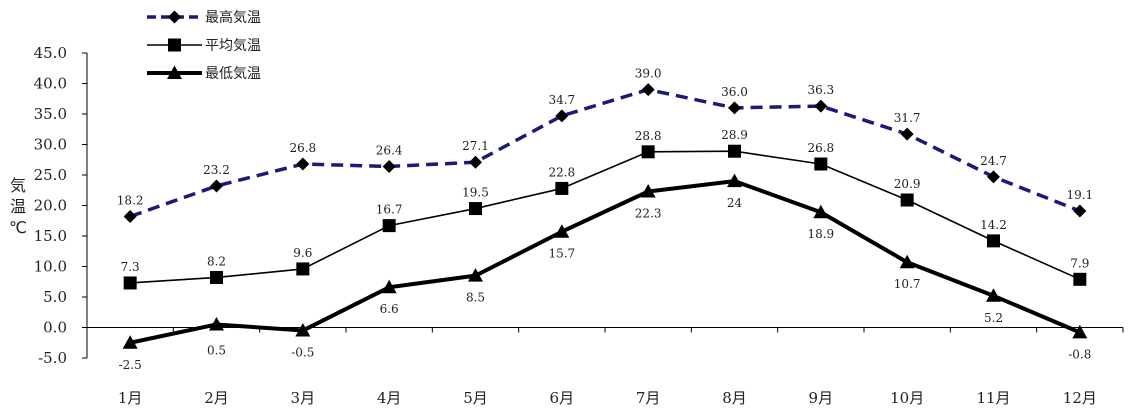 The width and height of the screenshot is (1131, 414). I want to click on y-tick-label: 35.0, so click(50, 114).